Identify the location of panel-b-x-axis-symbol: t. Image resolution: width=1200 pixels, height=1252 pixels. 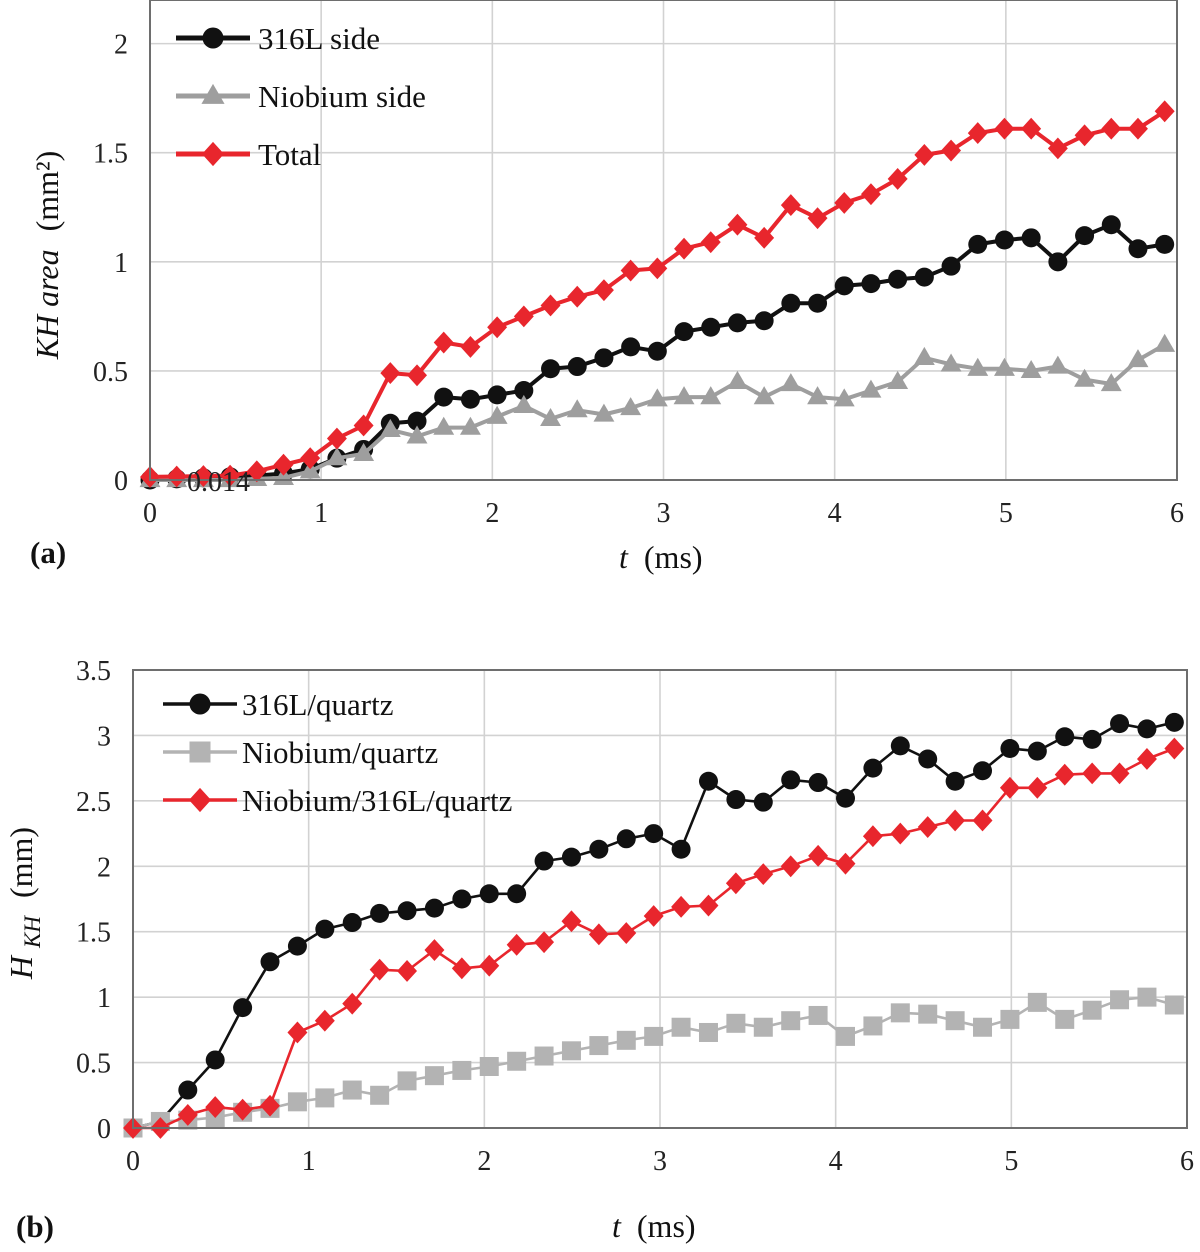
(617, 1226).